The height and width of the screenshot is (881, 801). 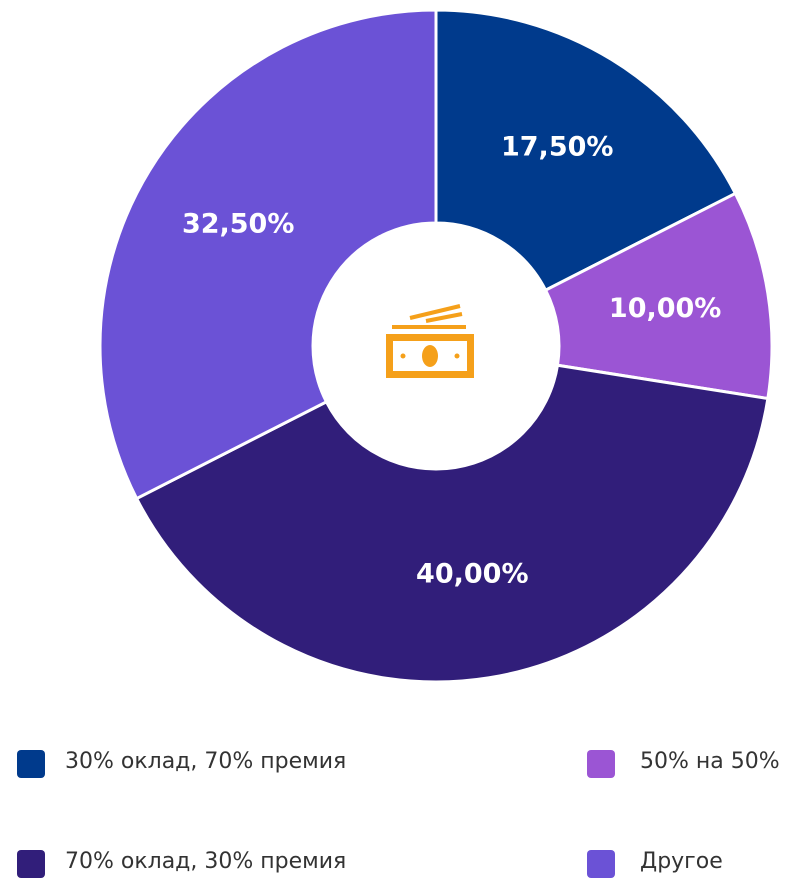 What do you see at coordinates (205, 761) in the screenshot?
I see `legend-label: 30% оклад, 70% премия` at bounding box center [205, 761].